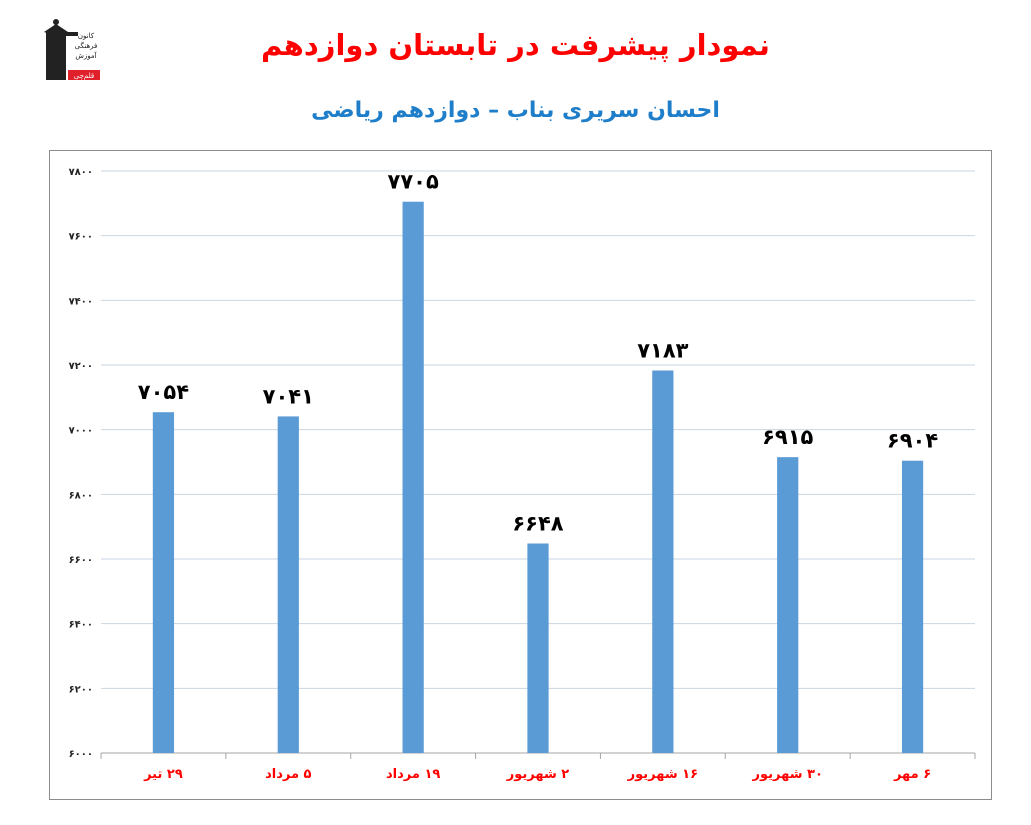  I want to click on x-category-label: ۱۹ مرداد, so click(413, 774).